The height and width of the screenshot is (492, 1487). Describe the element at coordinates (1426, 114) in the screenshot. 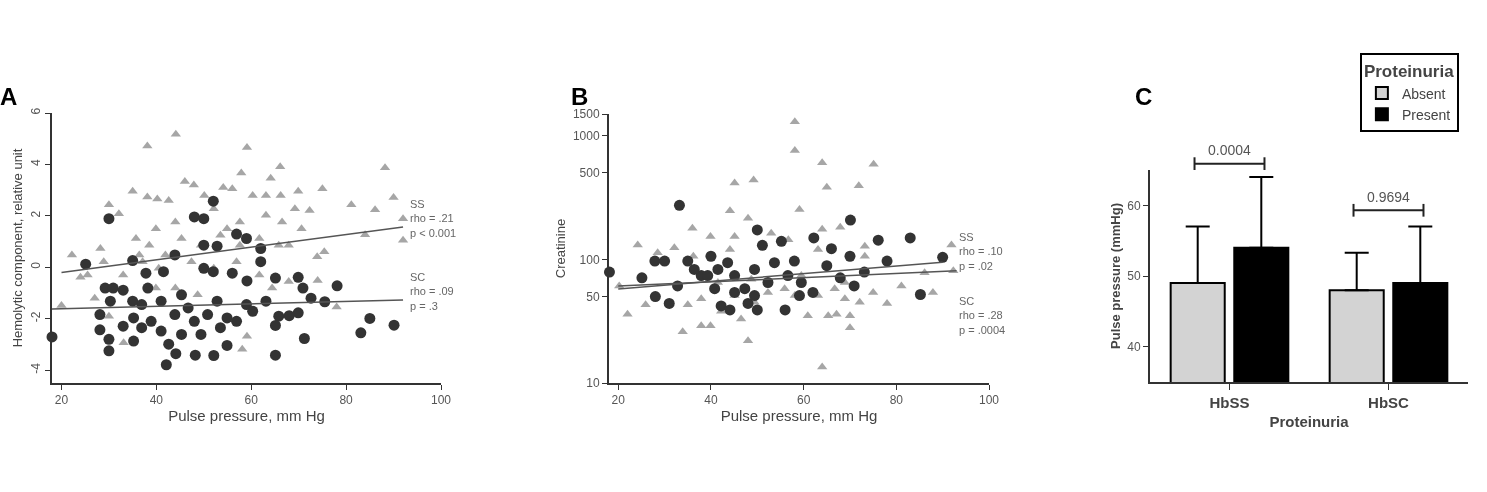

I see `legend-label: Present` at that location.